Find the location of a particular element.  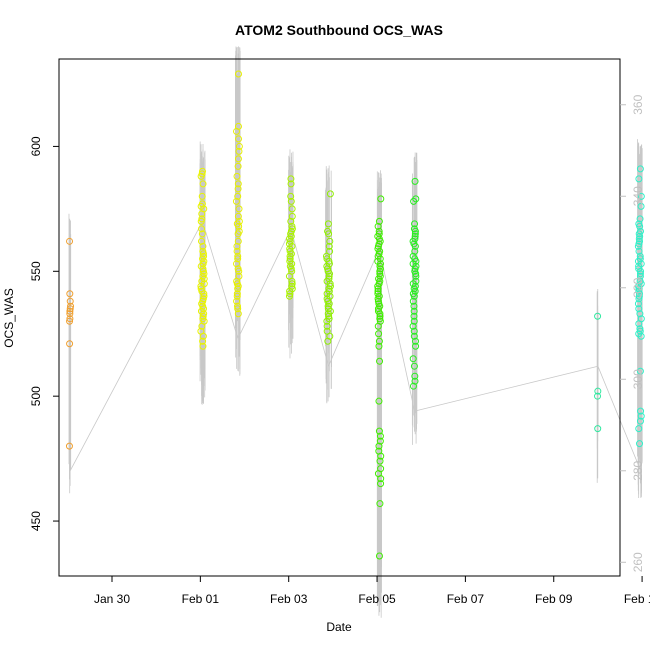

x-axis-label: Date is located at coordinates (339, 627).